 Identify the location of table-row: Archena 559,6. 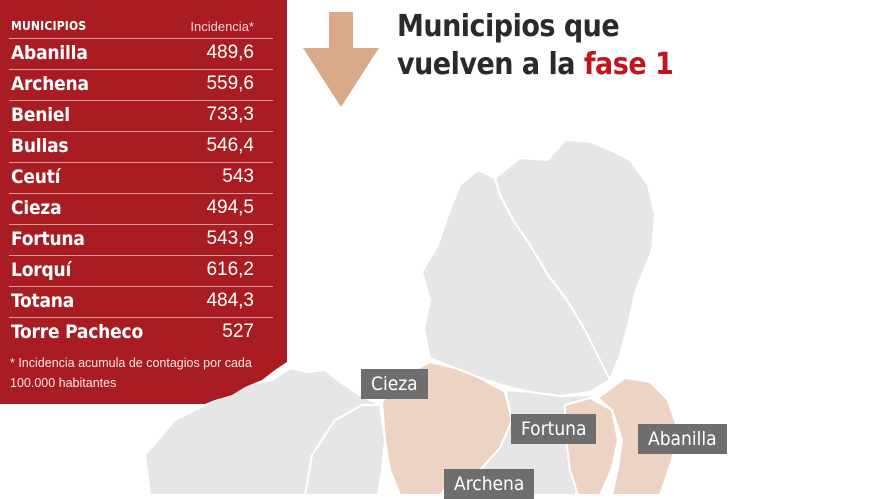
(141, 84).